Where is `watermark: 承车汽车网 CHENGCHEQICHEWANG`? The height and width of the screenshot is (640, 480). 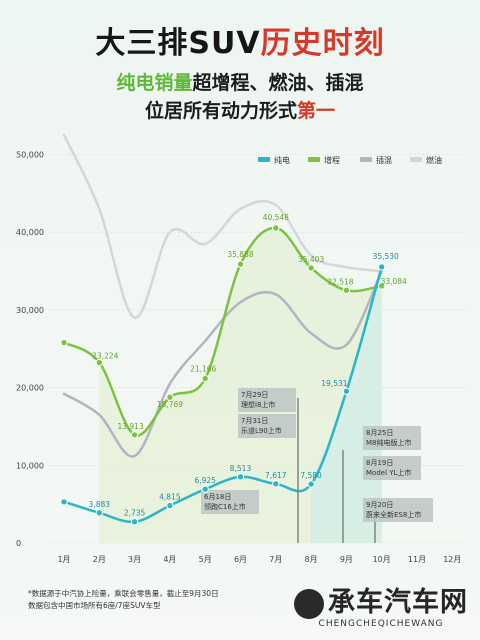 watermark: 承车汽车网 CHENGCHEQICHEWANG is located at coordinates (381, 604).